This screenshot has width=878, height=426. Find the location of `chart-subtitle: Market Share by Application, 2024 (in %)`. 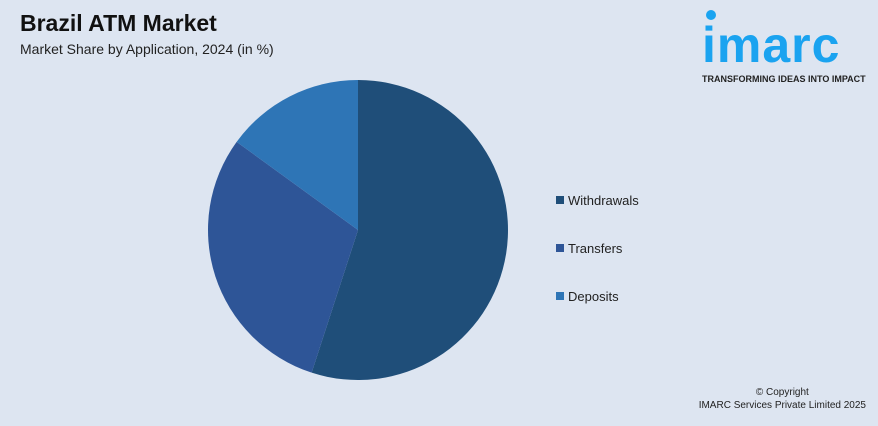

chart-subtitle: Market Share by Application, 2024 (in %) is located at coordinates (147, 49).